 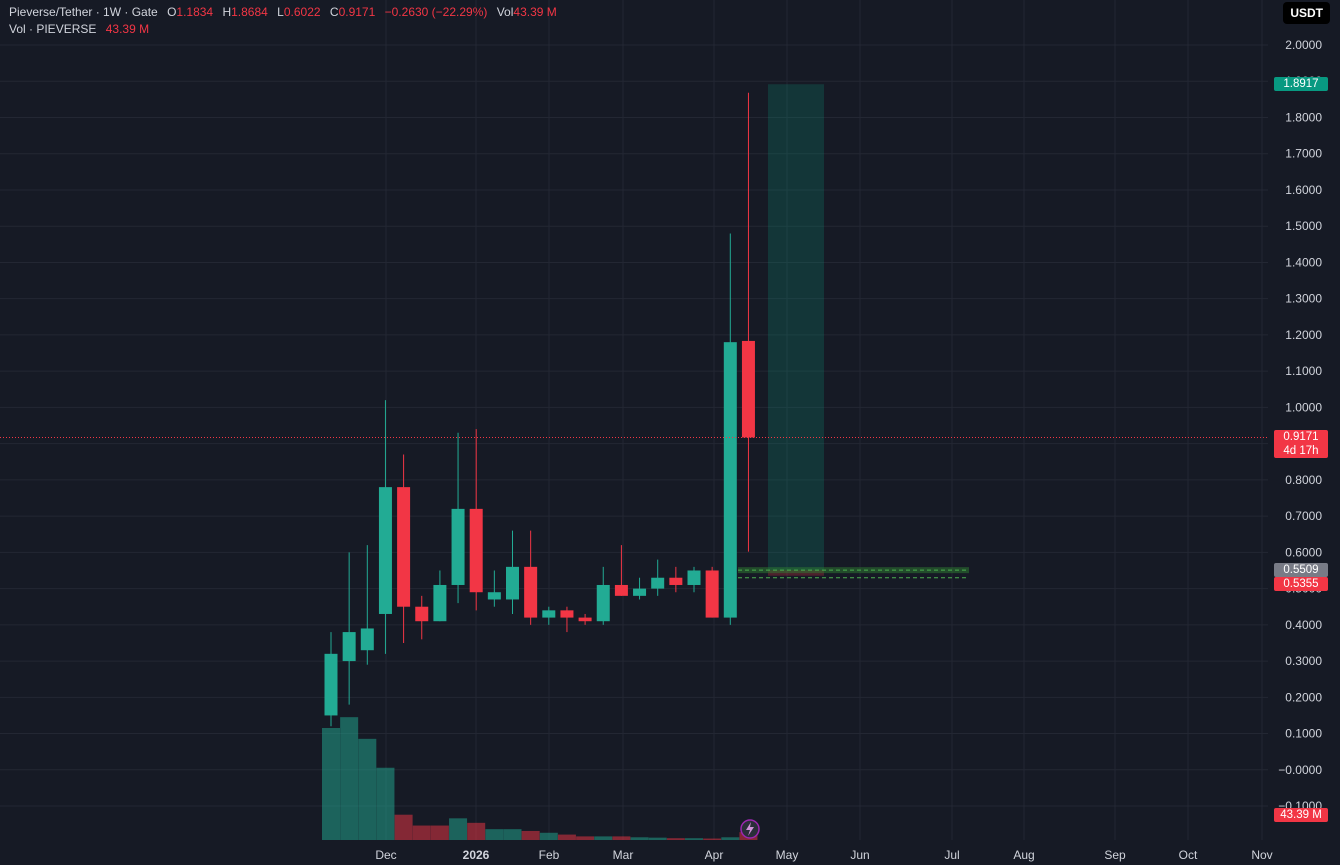 I want to click on close-value: 0.9171, so click(x=357, y=12).